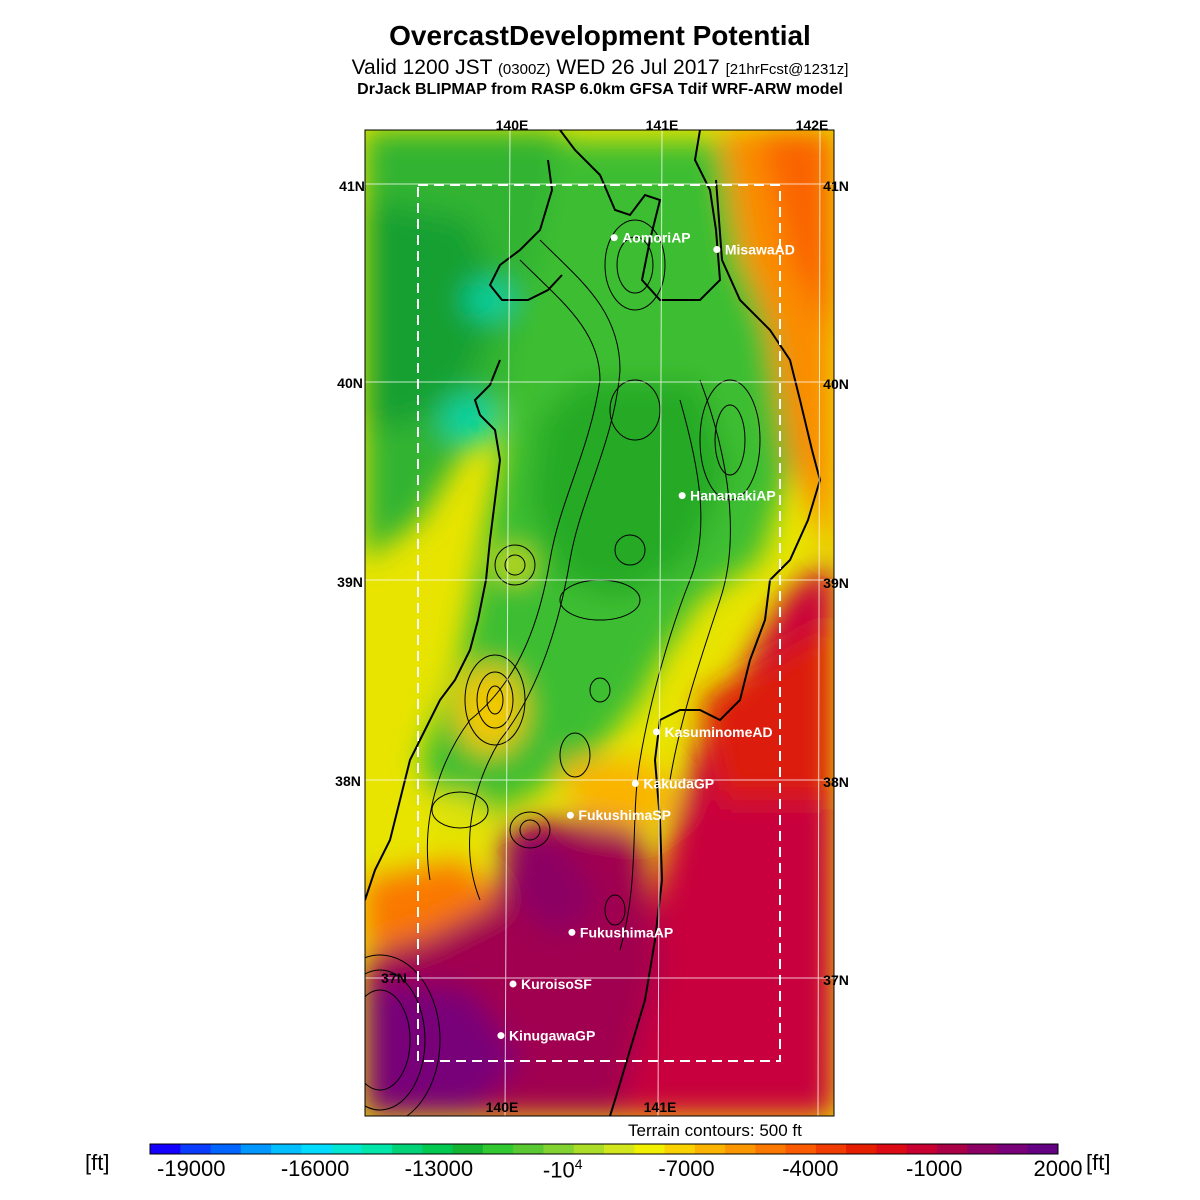 The width and height of the screenshot is (1200, 1200). I want to click on colorbar-tick-label: -7000, so click(686, 1168).